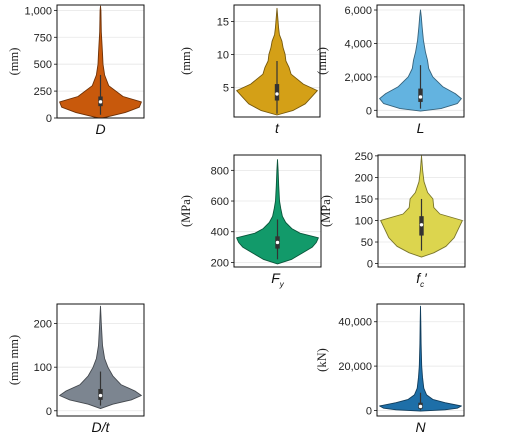  What do you see at coordinates (358, 44) in the screenshot?
I see `y-tick-label: 4,000` at bounding box center [358, 44].